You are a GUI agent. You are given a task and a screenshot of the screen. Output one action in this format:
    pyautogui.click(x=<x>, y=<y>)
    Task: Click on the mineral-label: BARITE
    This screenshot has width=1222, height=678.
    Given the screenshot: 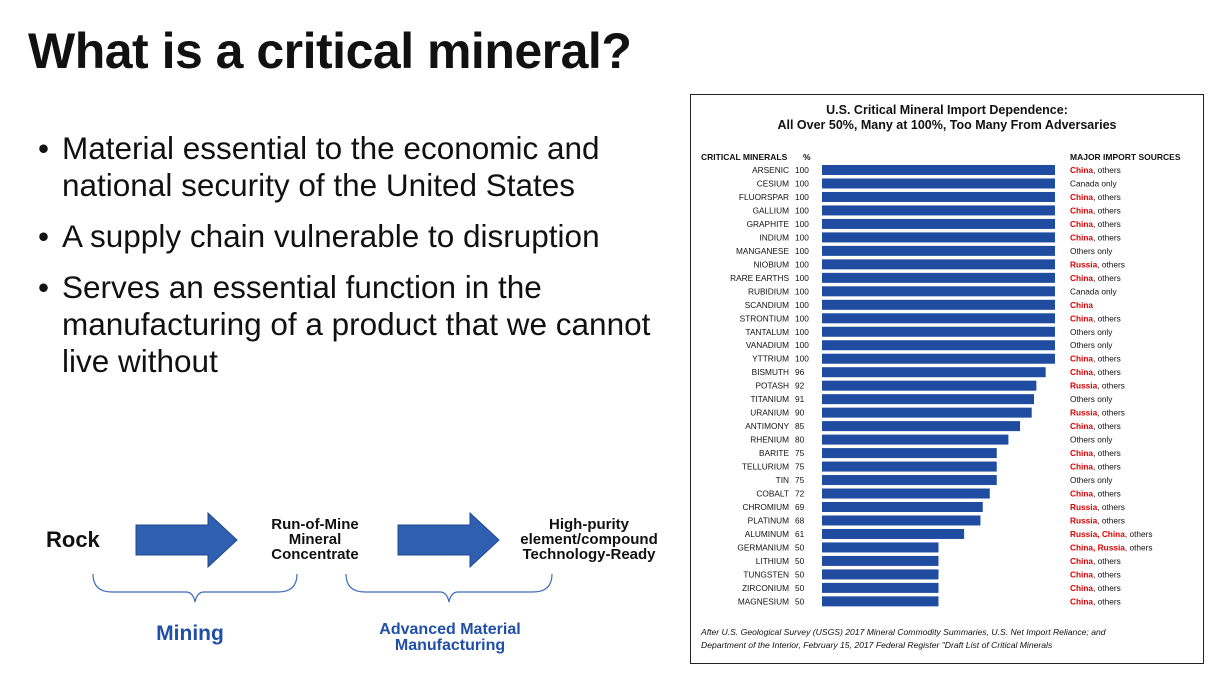 What is the action you would take?
    pyautogui.click(x=774, y=453)
    